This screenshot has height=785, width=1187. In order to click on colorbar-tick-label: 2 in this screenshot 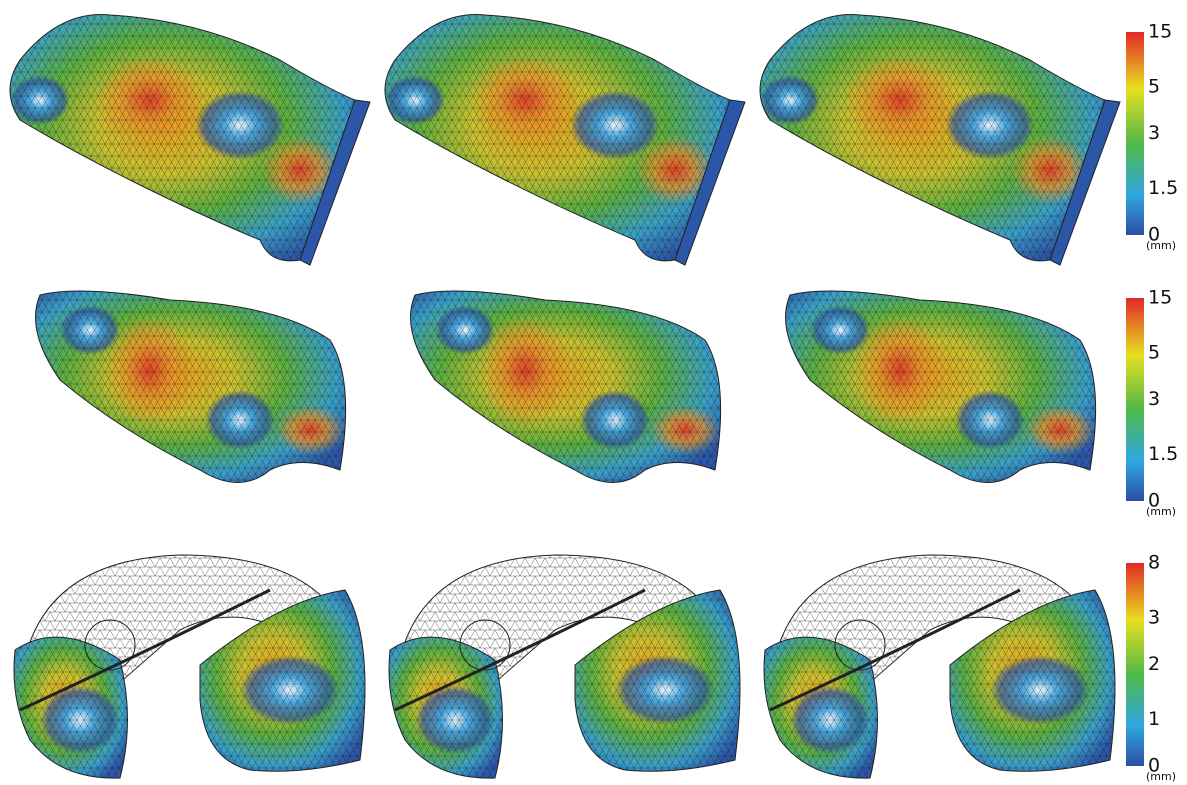, I will do `click(1154, 664)`.